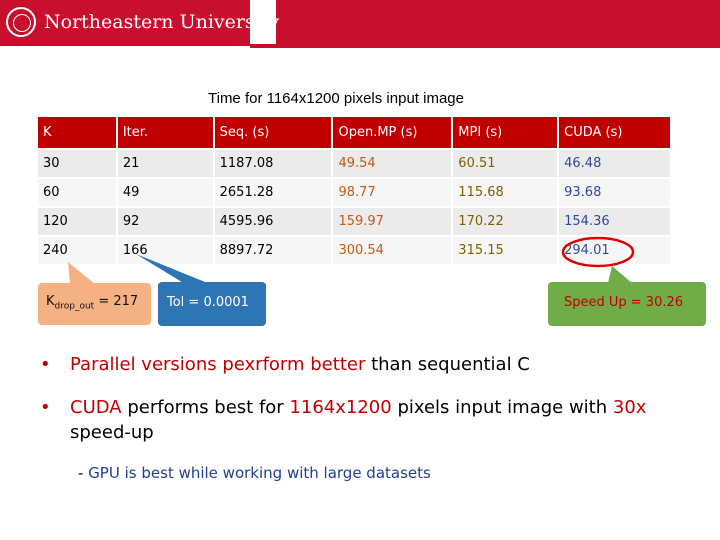  Describe the element at coordinates (78, 164) in the screenshot. I see `cell-k: 30` at that location.